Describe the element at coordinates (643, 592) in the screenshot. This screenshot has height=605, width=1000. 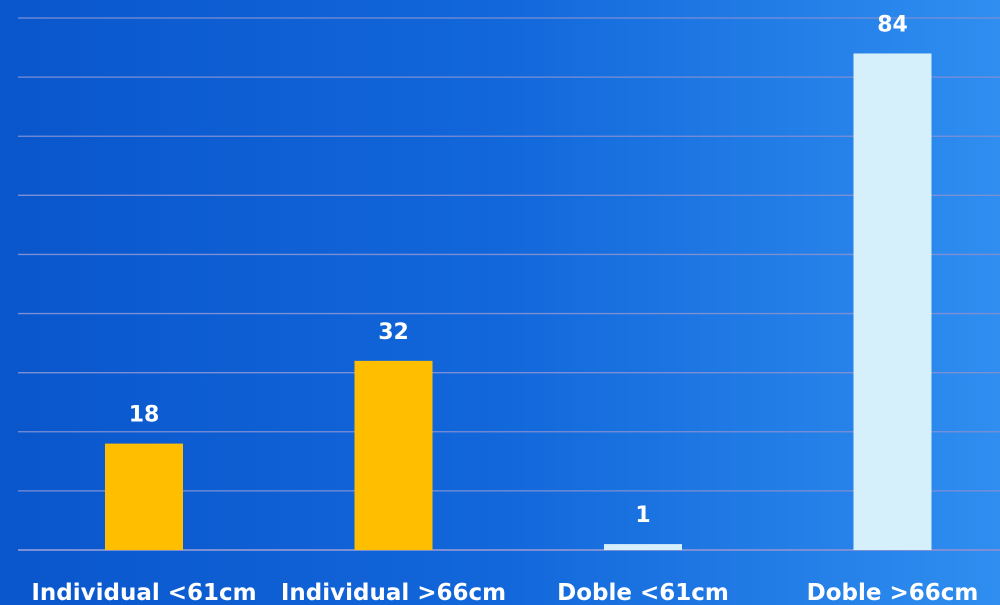
I see `category-label: Doble <61cm` at that location.